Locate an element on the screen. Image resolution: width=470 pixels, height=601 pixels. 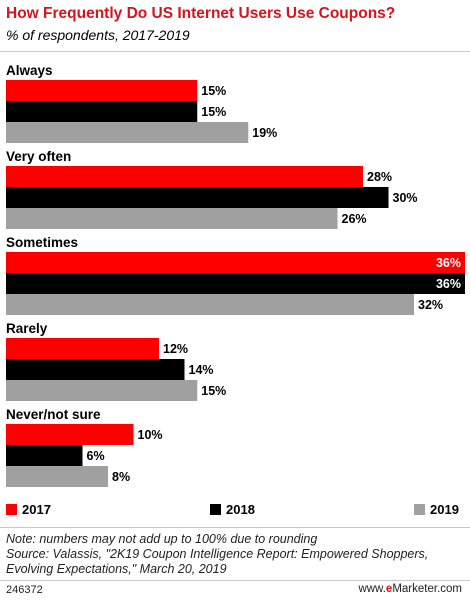
brand-e: e is located at coordinates (389, 589).